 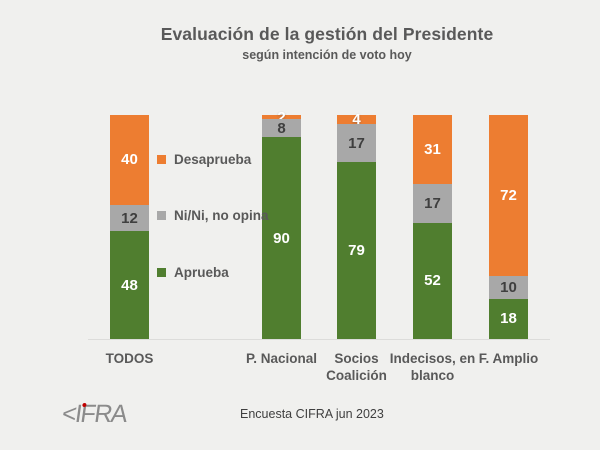 What do you see at coordinates (327, 34) in the screenshot?
I see `page-title: Evaluación de la gestión del Presidente` at bounding box center [327, 34].